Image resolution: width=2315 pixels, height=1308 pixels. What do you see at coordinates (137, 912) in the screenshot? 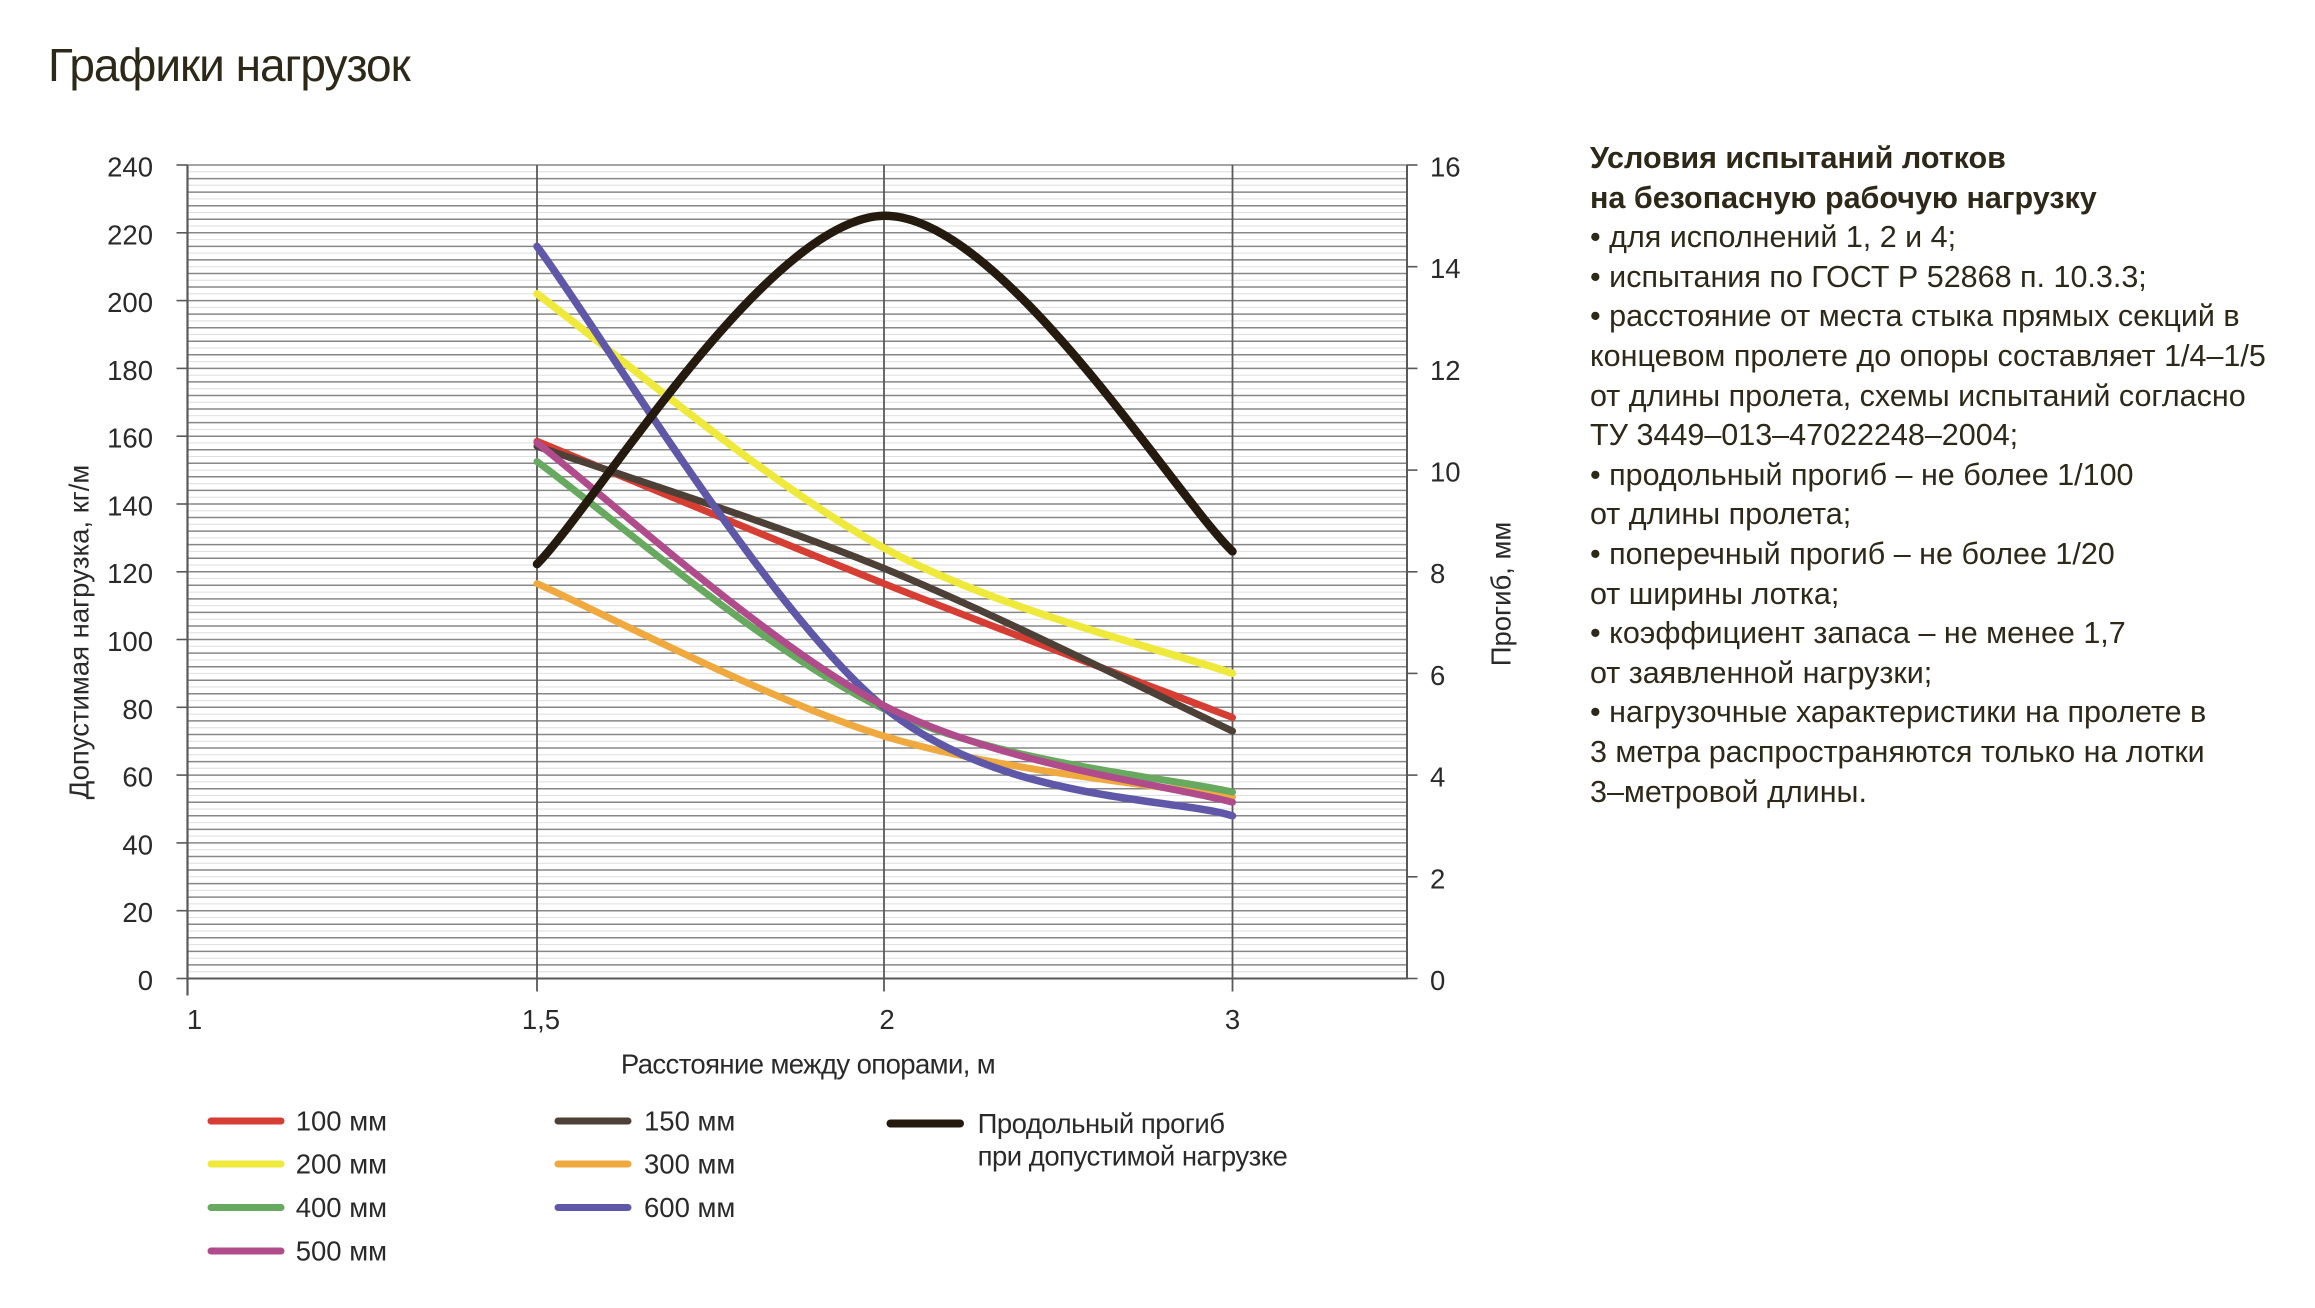
I see `svg-text: 20` at bounding box center [137, 912].